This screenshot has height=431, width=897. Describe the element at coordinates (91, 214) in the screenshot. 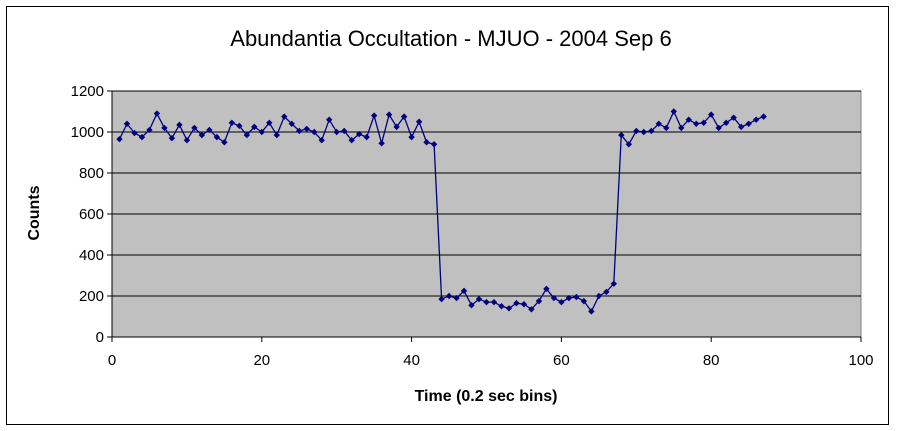

I see `y-tick-label: 600` at that location.